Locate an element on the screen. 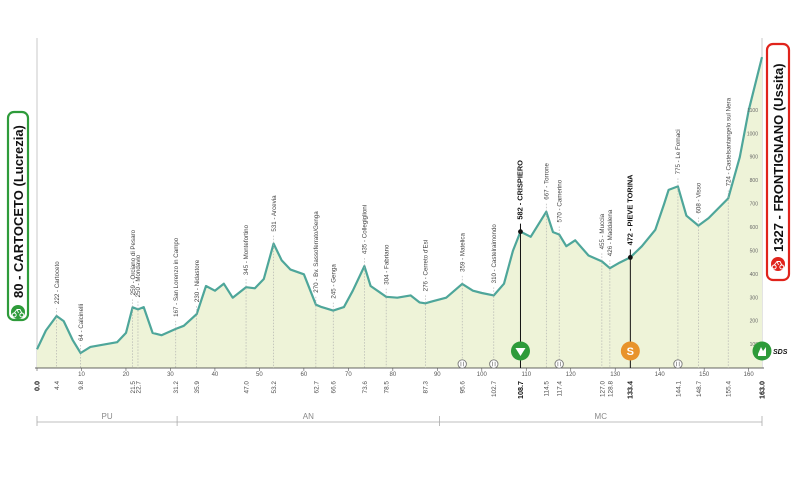  km-label: 95.6 is located at coordinates (463, 387).